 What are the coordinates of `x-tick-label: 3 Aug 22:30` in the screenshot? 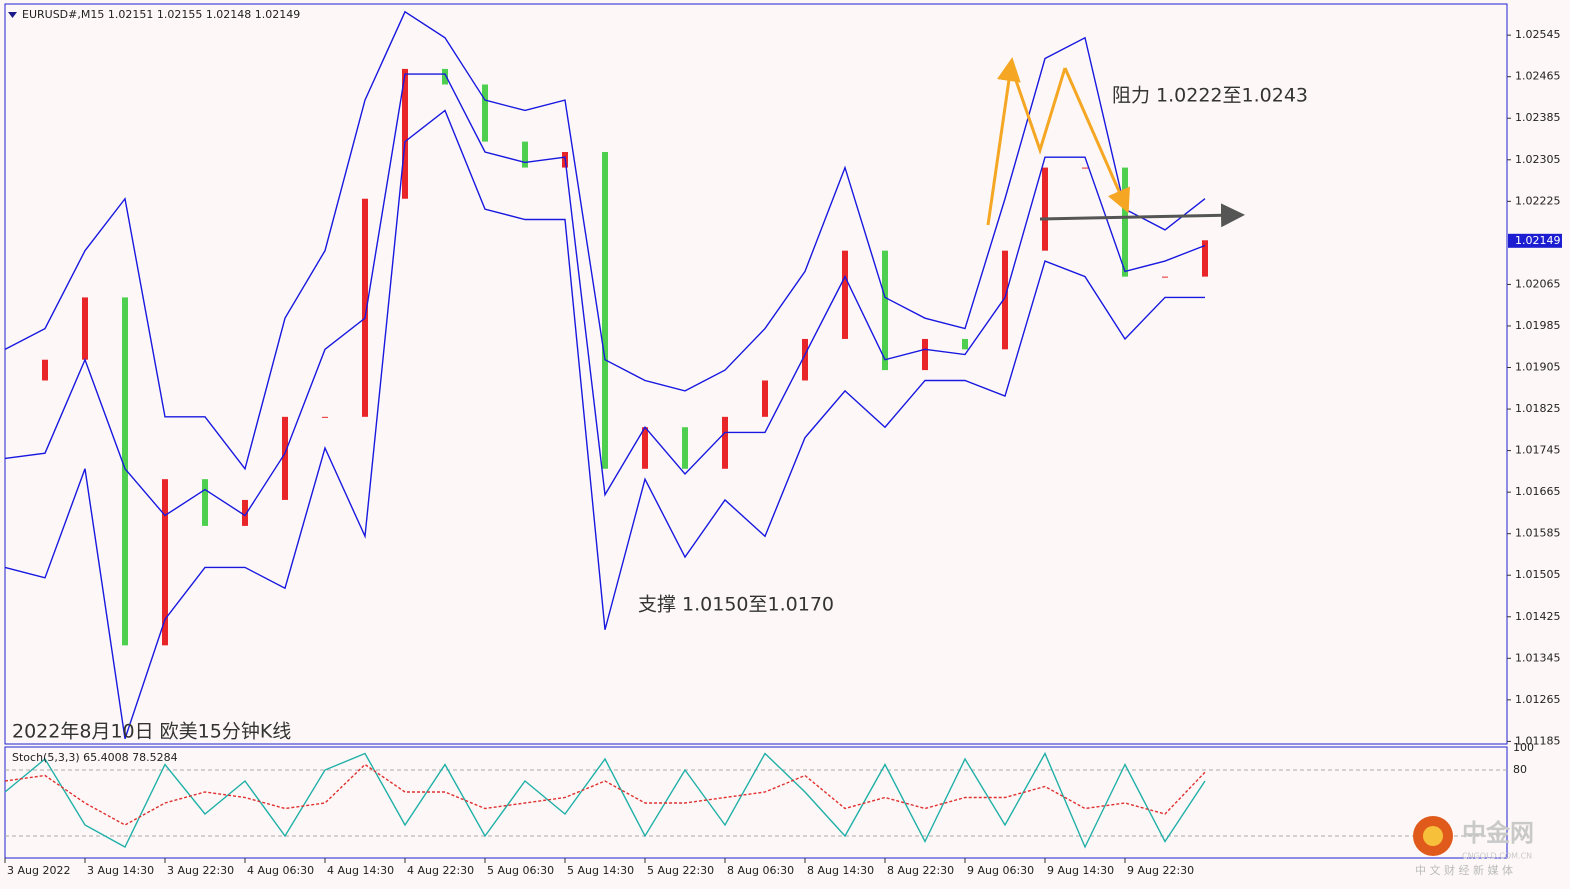 It's located at (200, 870).